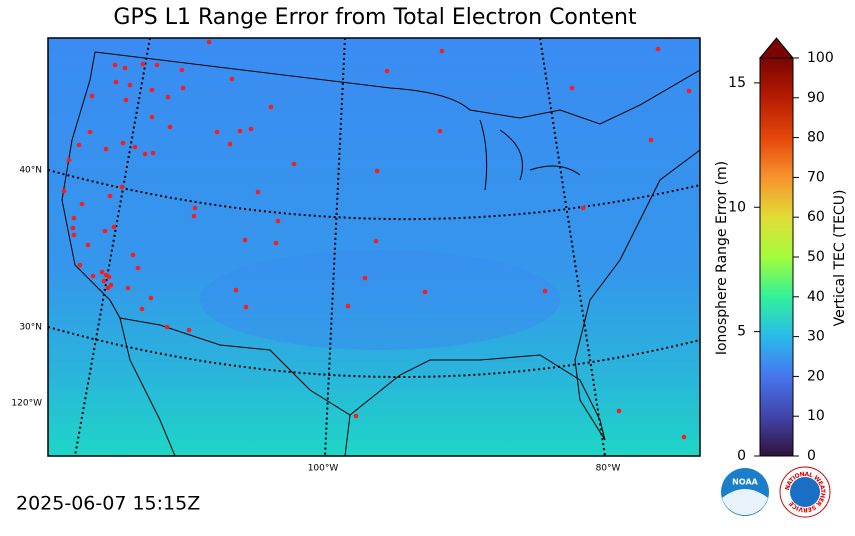  I want to click on tec-tick-label: 90, so click(816, 98).